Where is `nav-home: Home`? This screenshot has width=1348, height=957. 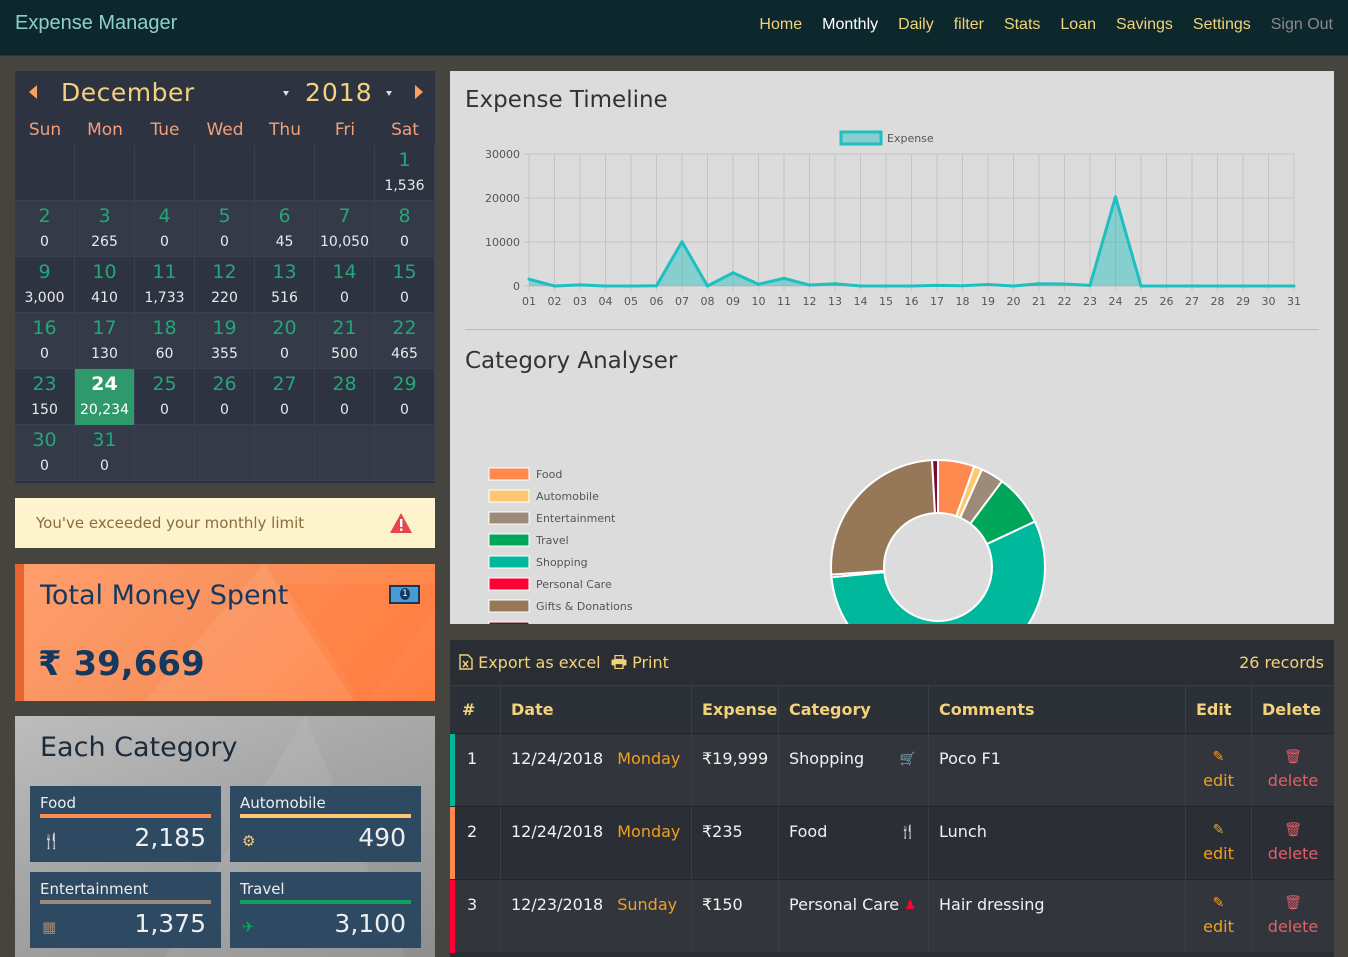 nav-home: Home is located at coordinates (781, 24).